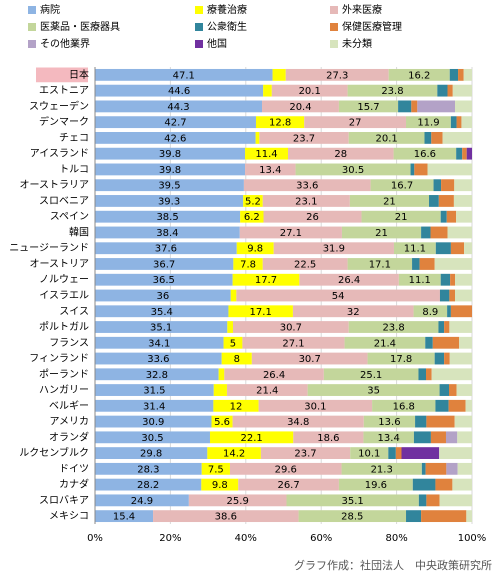  I want to click on y-tick-label: ドイツ, so click(74, 469).